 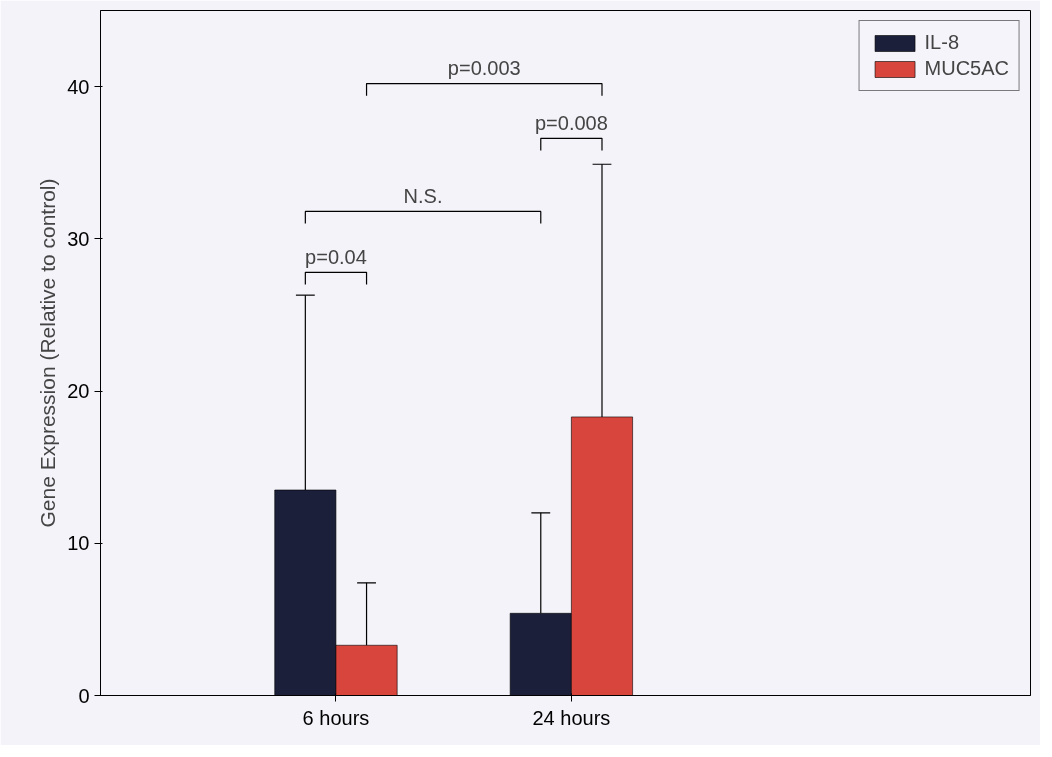 What do you see at coordinates (571, 122) in the screenshot?
I see `annotation: p=0.008` at bounding box center [571, 122].